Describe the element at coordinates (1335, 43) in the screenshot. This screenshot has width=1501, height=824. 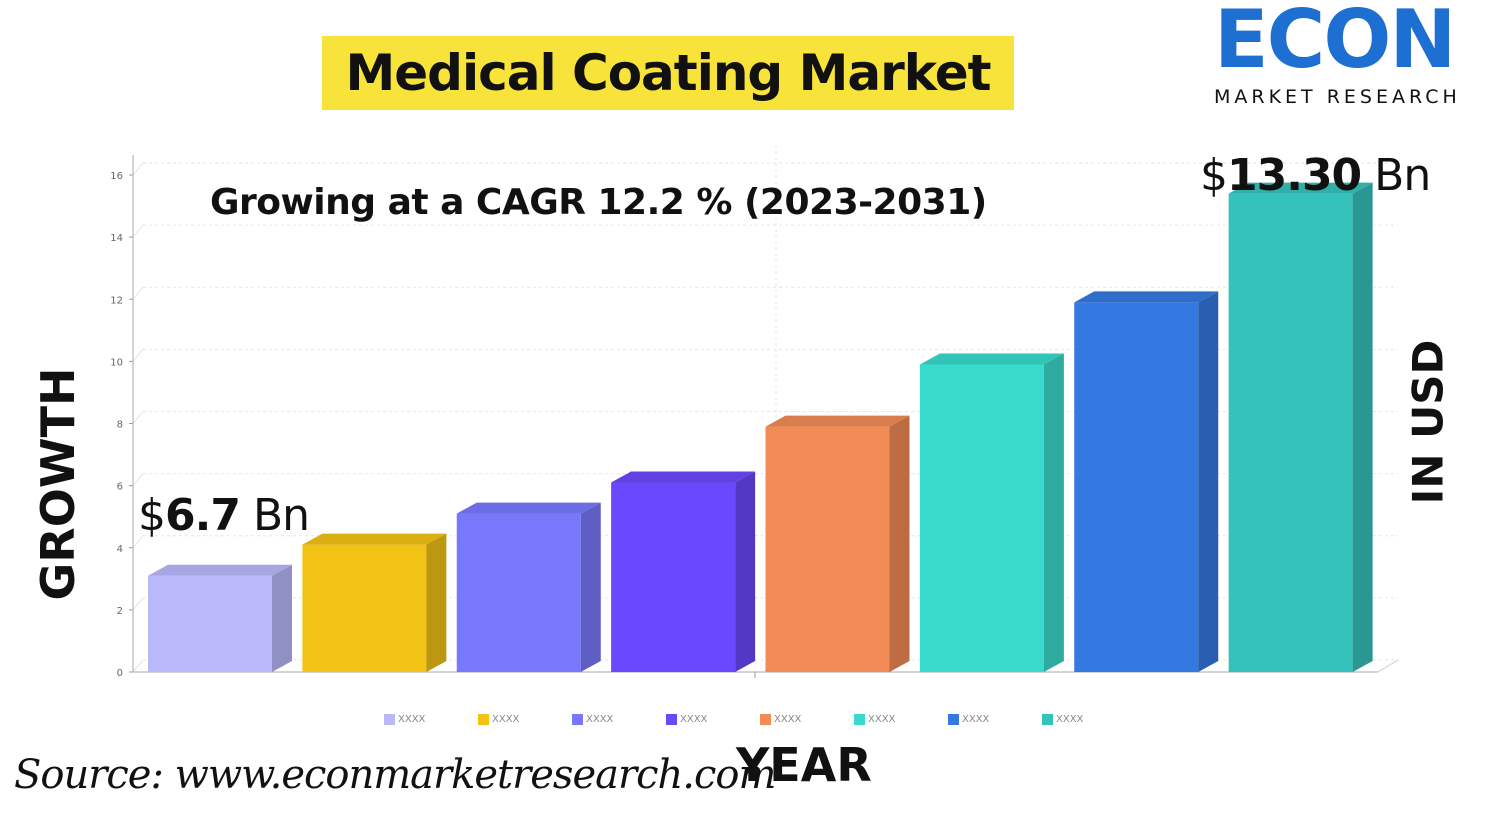
I see `logo-wordmark: ECON` at that location.